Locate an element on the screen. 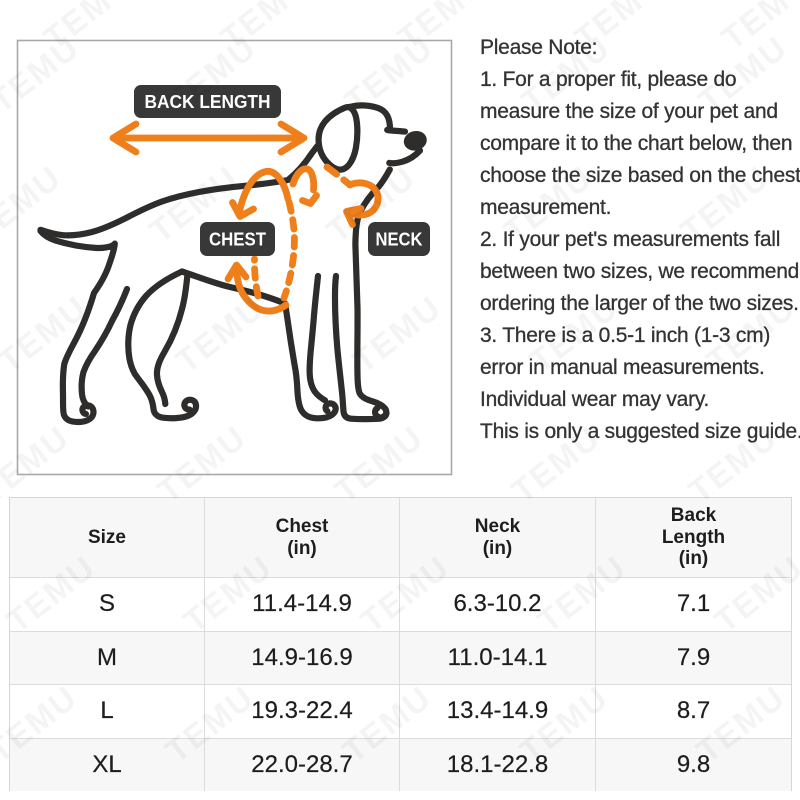  svg-text: CHEST is located at coordinates (237, 240).